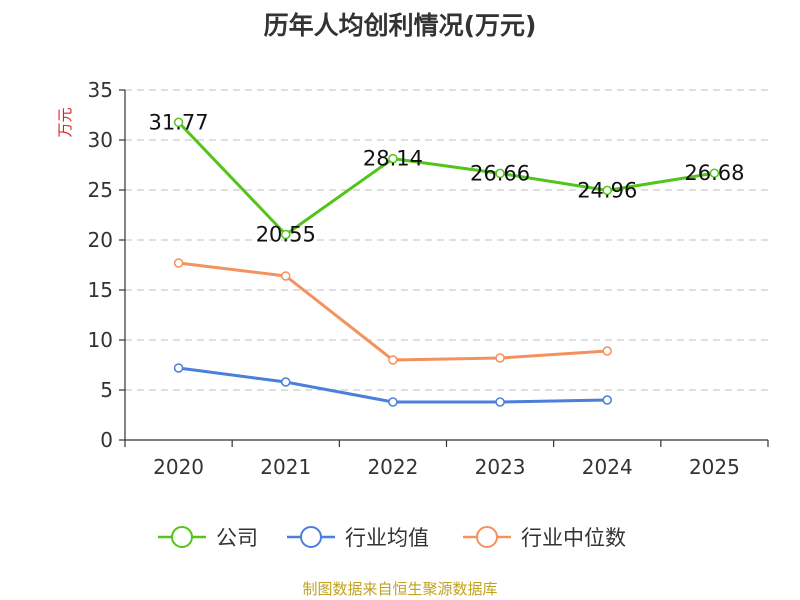  I want to click on y-tick-label: 15, so click(100, 290).